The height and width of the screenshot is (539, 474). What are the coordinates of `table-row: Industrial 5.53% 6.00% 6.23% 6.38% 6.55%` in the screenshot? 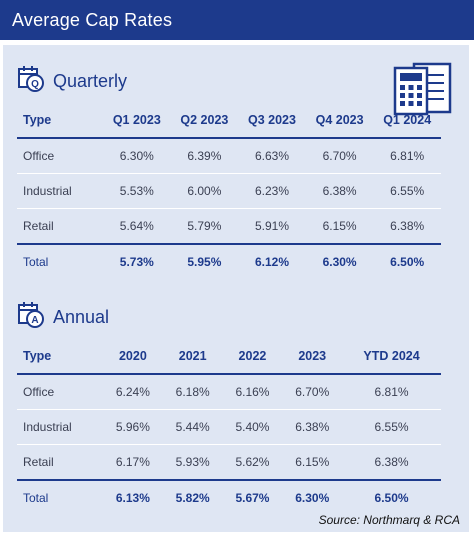 It's located at (229, 191).